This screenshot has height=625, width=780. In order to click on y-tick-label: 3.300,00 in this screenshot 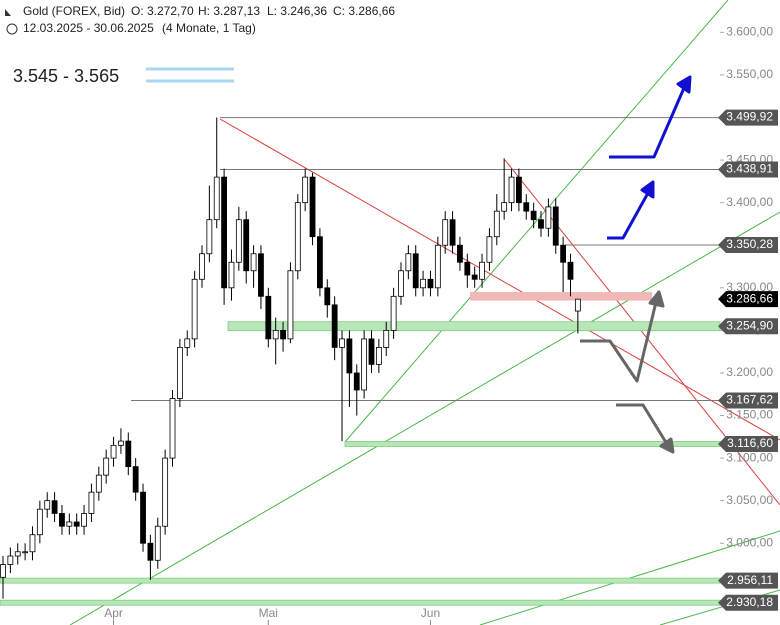, I will do `click(749, 287)`.